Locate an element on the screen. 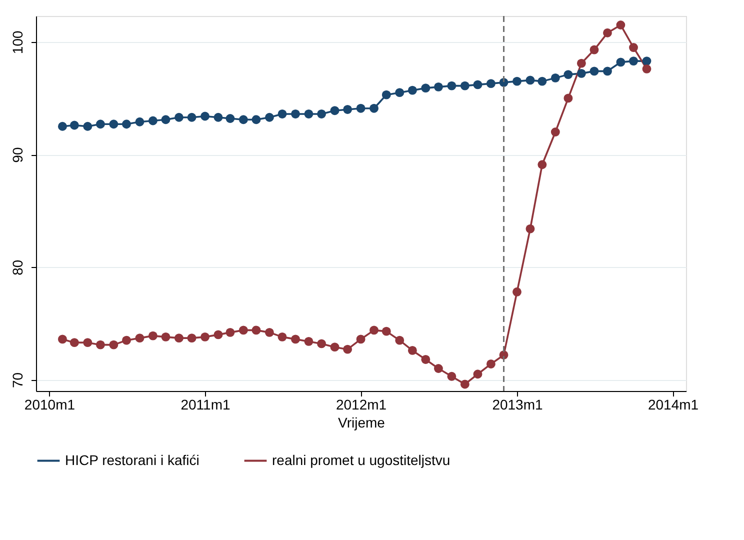 This screenshot has height=540, width=744. x-axis-title: Vrijeme is located at coordinates (362, 422).